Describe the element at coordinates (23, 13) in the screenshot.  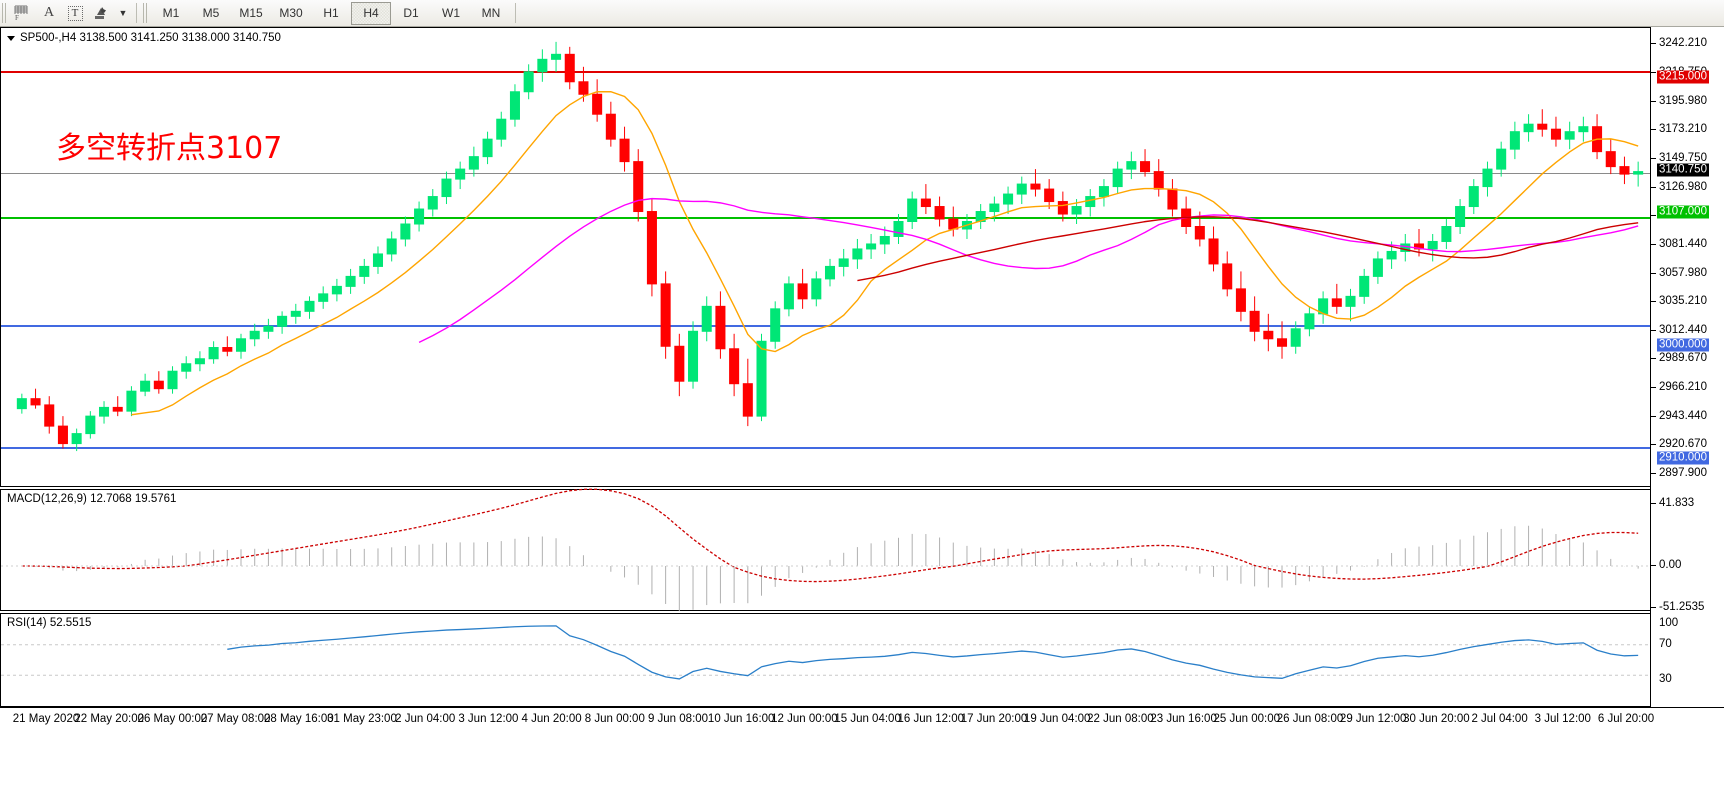
I see `crosshair-icon: F` at that location.